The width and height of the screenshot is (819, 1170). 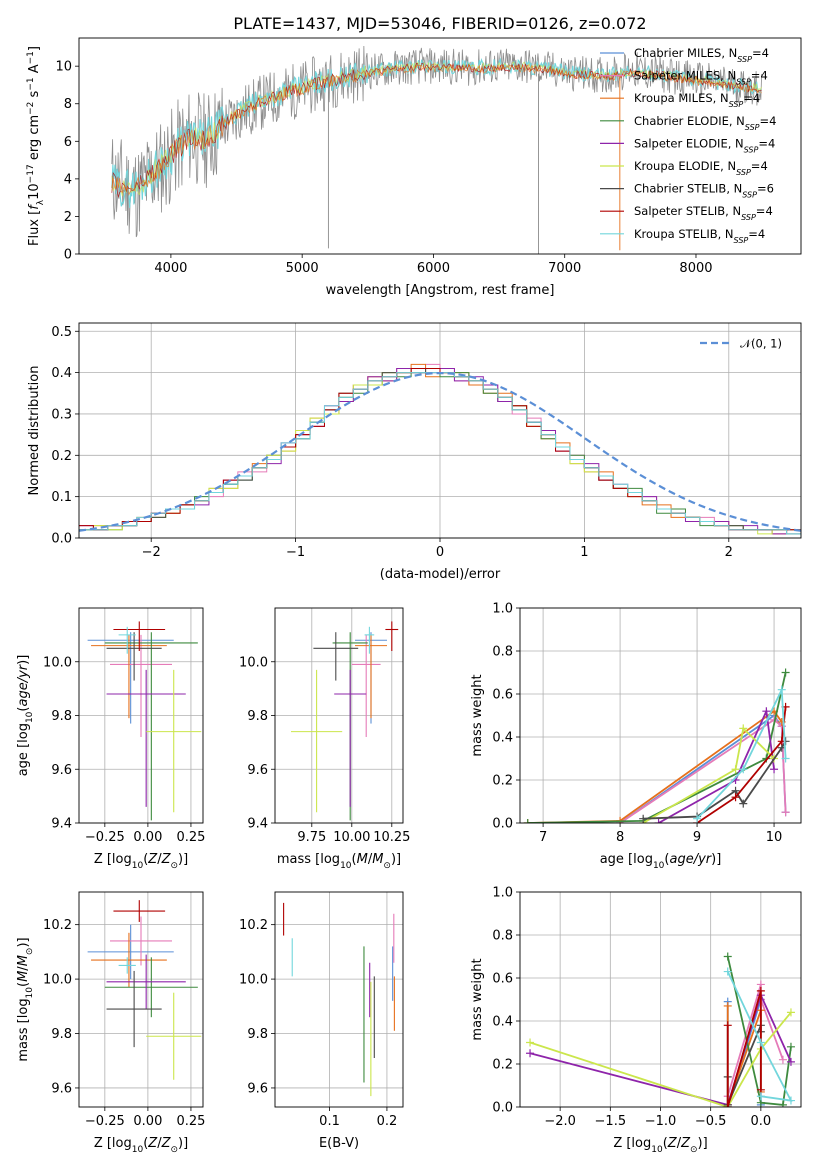 I want to click on y-axis-label: Normed distribution, so click(x=34, y=431).